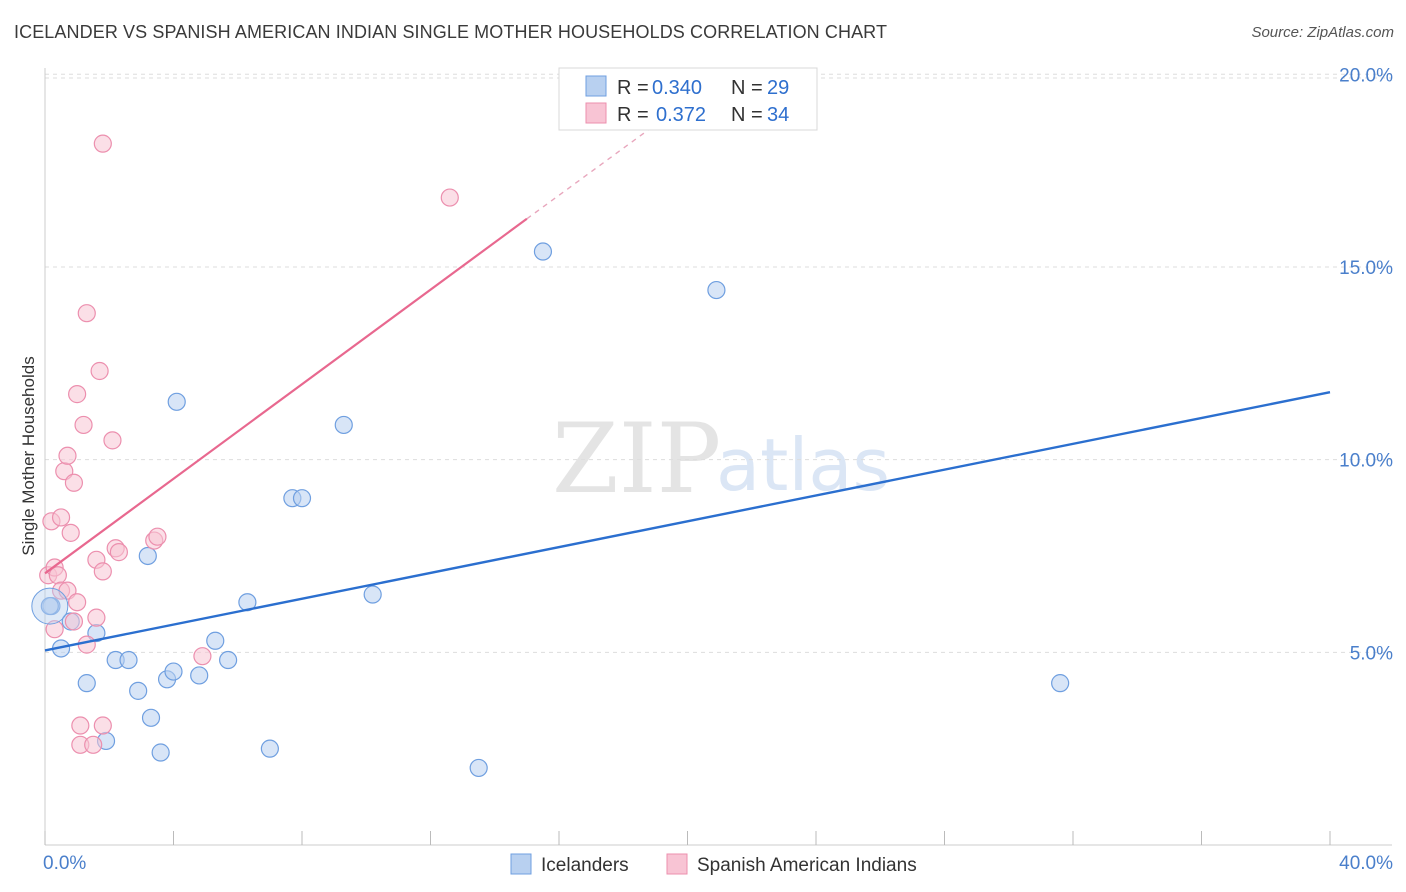  What do you see at coordinates (636, 459) in the screenshot?
I see `watermark-zip: ZIP` at bounding box center [636, 459].